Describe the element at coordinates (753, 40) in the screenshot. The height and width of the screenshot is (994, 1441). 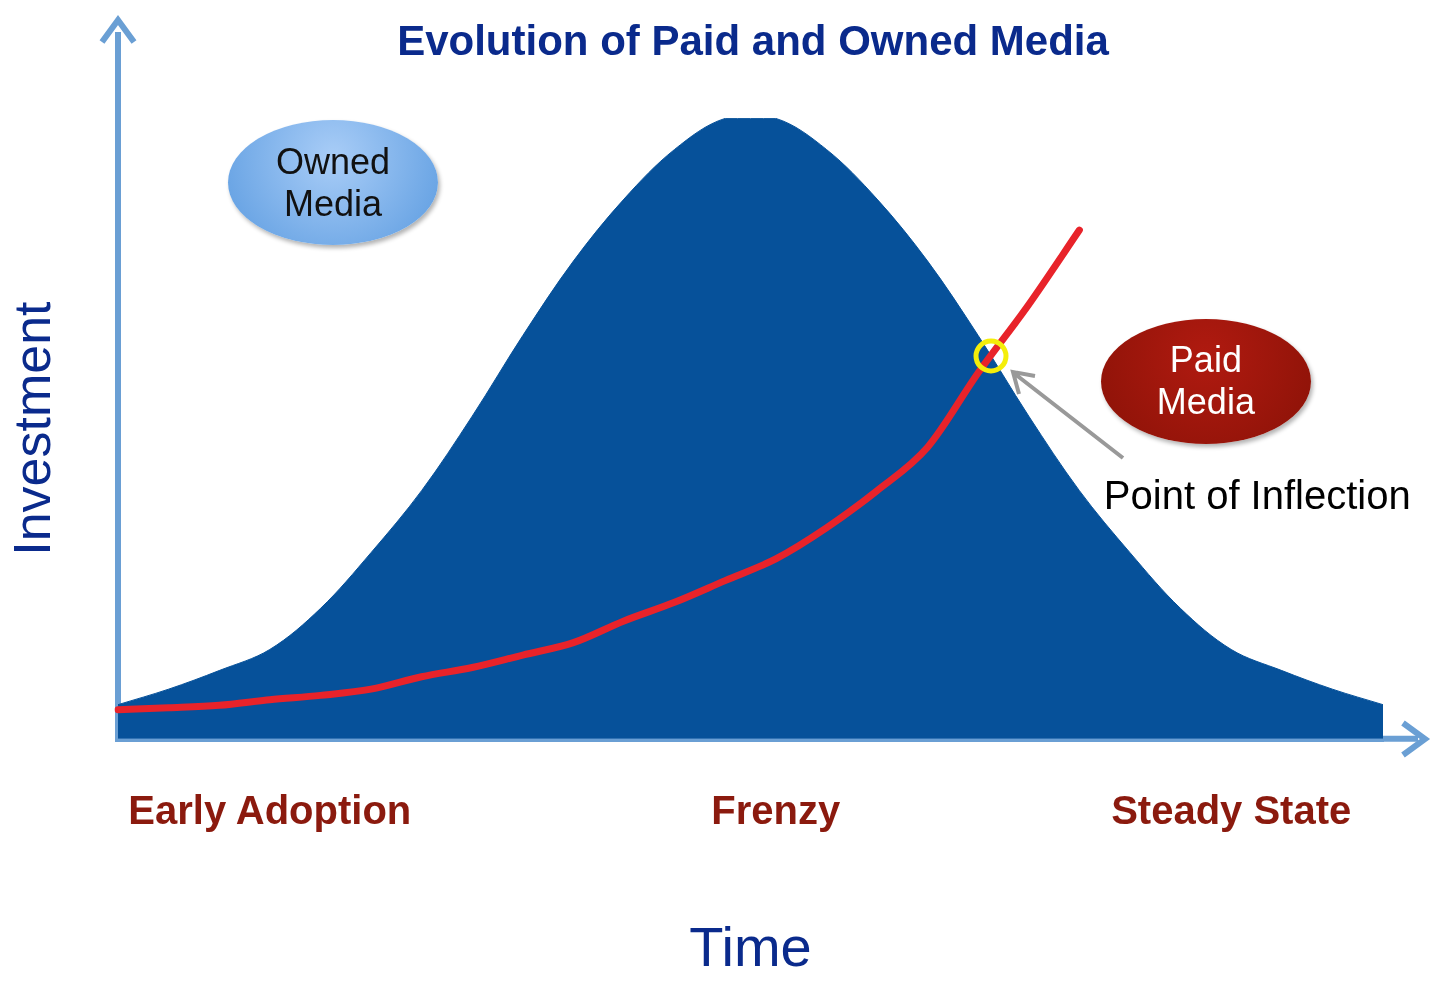
I see `chart-title: Evolution of Paid and Owned Media` at that location.